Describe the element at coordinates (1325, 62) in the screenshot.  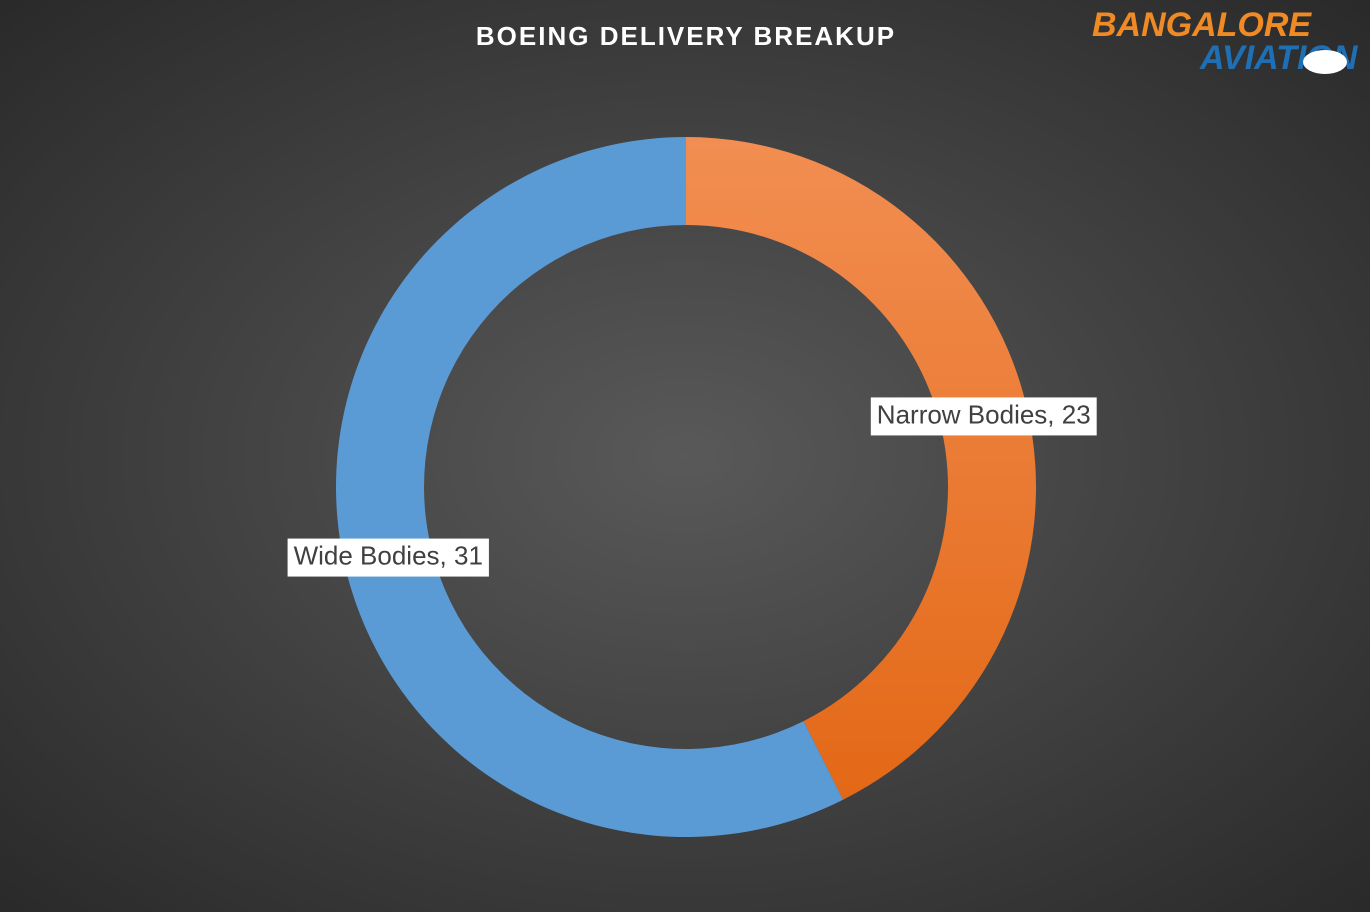
I see `logo-cloud` at that location.